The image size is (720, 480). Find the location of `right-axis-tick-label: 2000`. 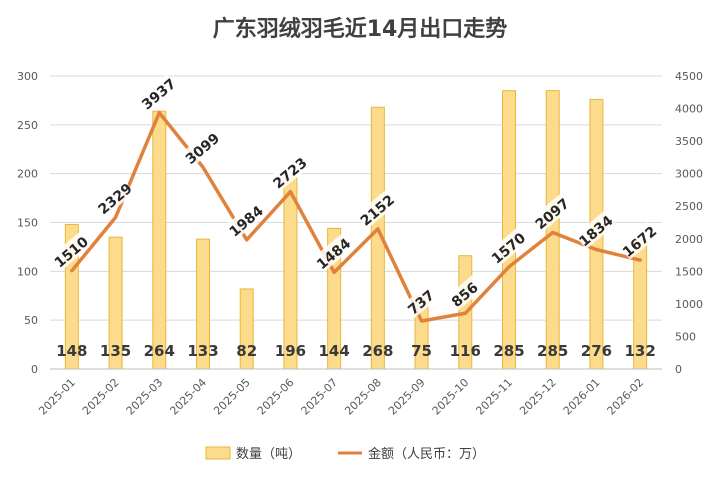

right-axis-tick-label: 2000 is located at coordinates (689, 239).